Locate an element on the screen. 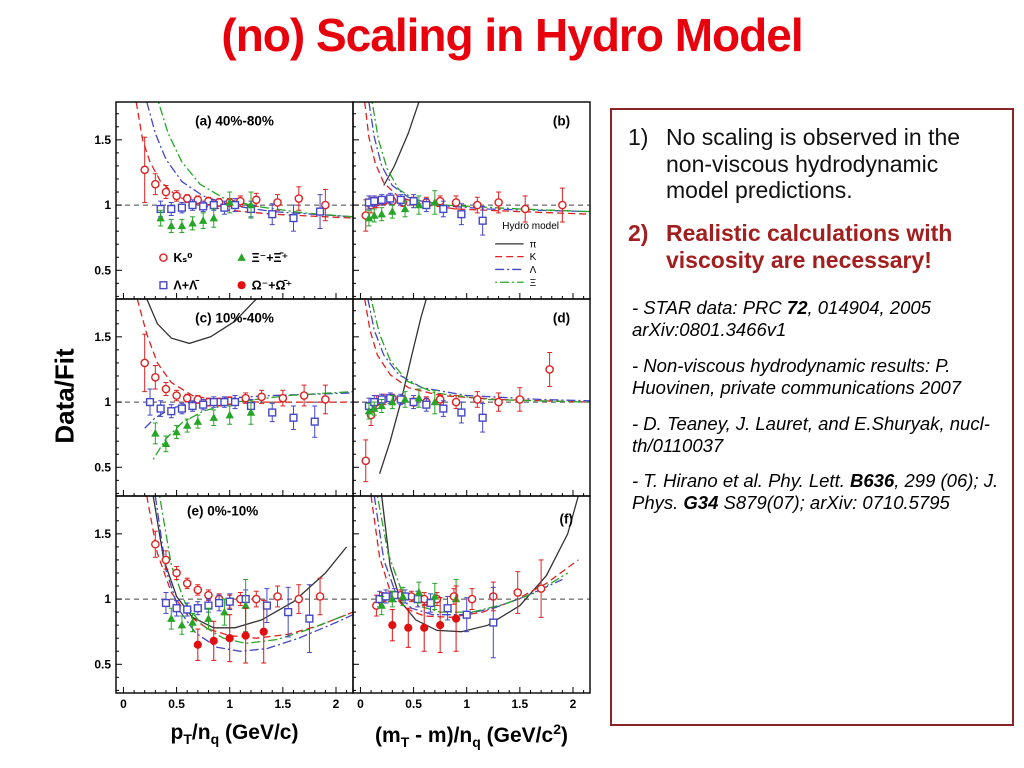 The height and width of the screenshot is (768, 1024). marker-legend-label: Kₛ⁰ is located at coordinates (182, 258).